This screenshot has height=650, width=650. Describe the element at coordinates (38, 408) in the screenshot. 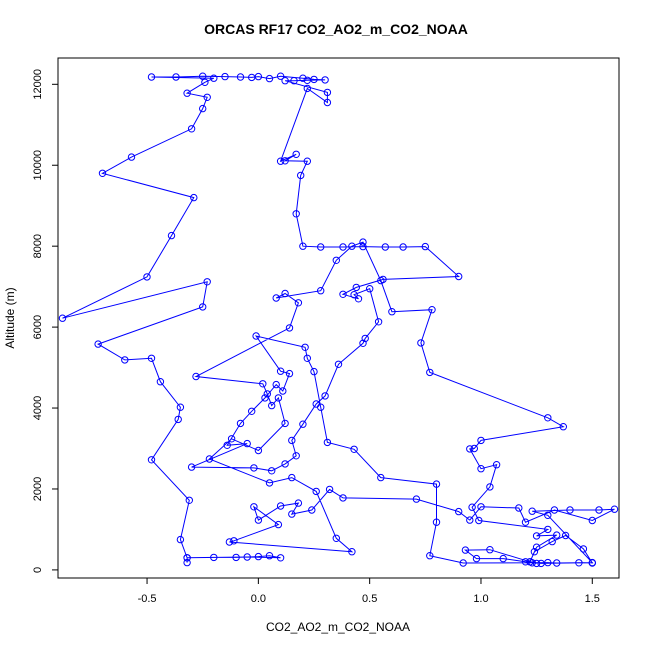

I see `y-tick-label: 4000` at that location.